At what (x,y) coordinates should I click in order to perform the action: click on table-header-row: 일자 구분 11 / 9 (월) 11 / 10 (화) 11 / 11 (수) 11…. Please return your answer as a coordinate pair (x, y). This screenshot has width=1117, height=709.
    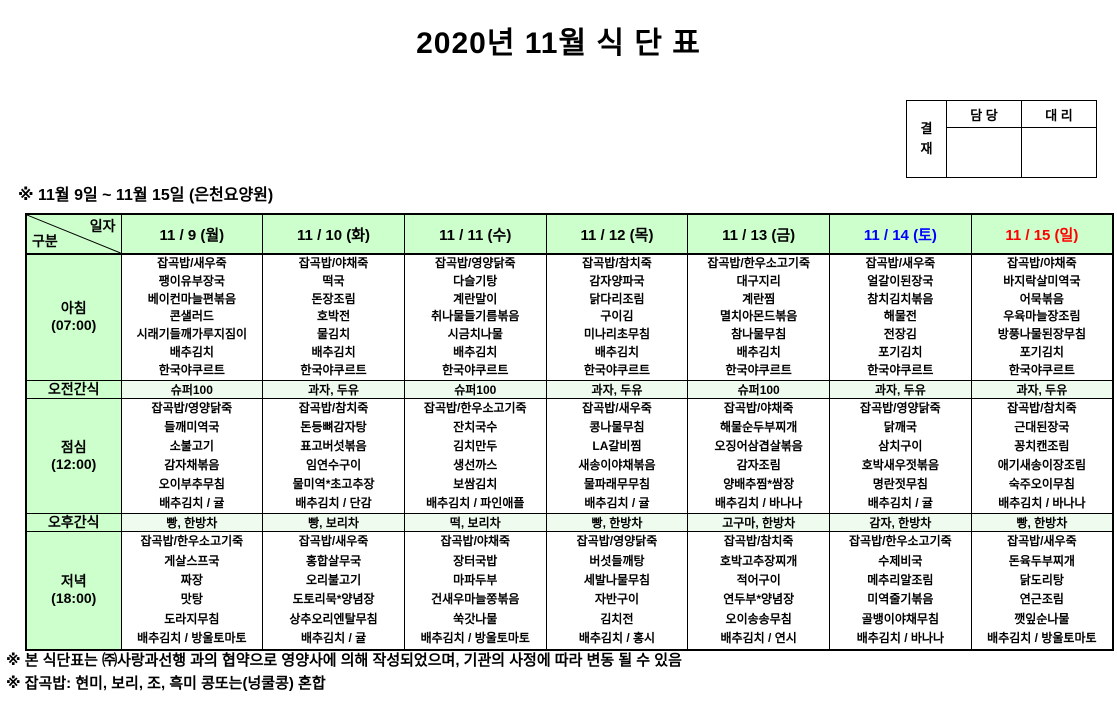
    Looking at the image, I should click on (569, 234).